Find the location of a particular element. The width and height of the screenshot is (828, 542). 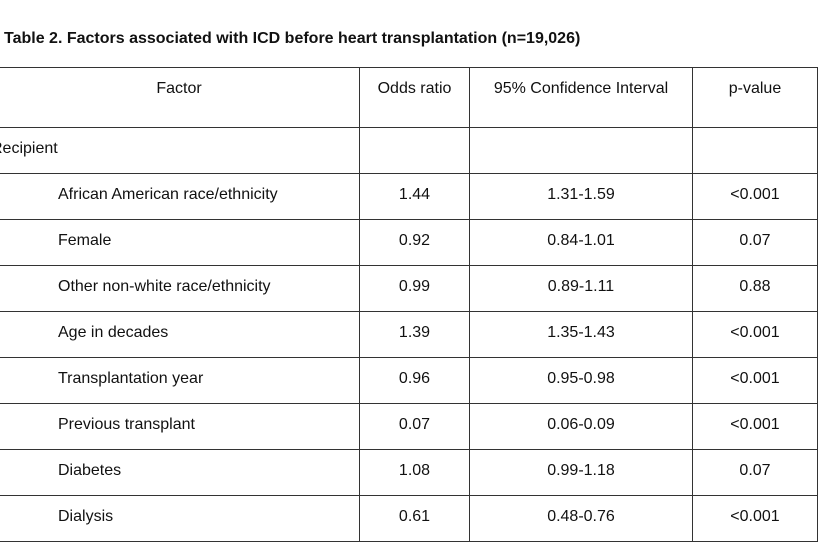

section-row: Recipient is located at coordinates (409, 150).